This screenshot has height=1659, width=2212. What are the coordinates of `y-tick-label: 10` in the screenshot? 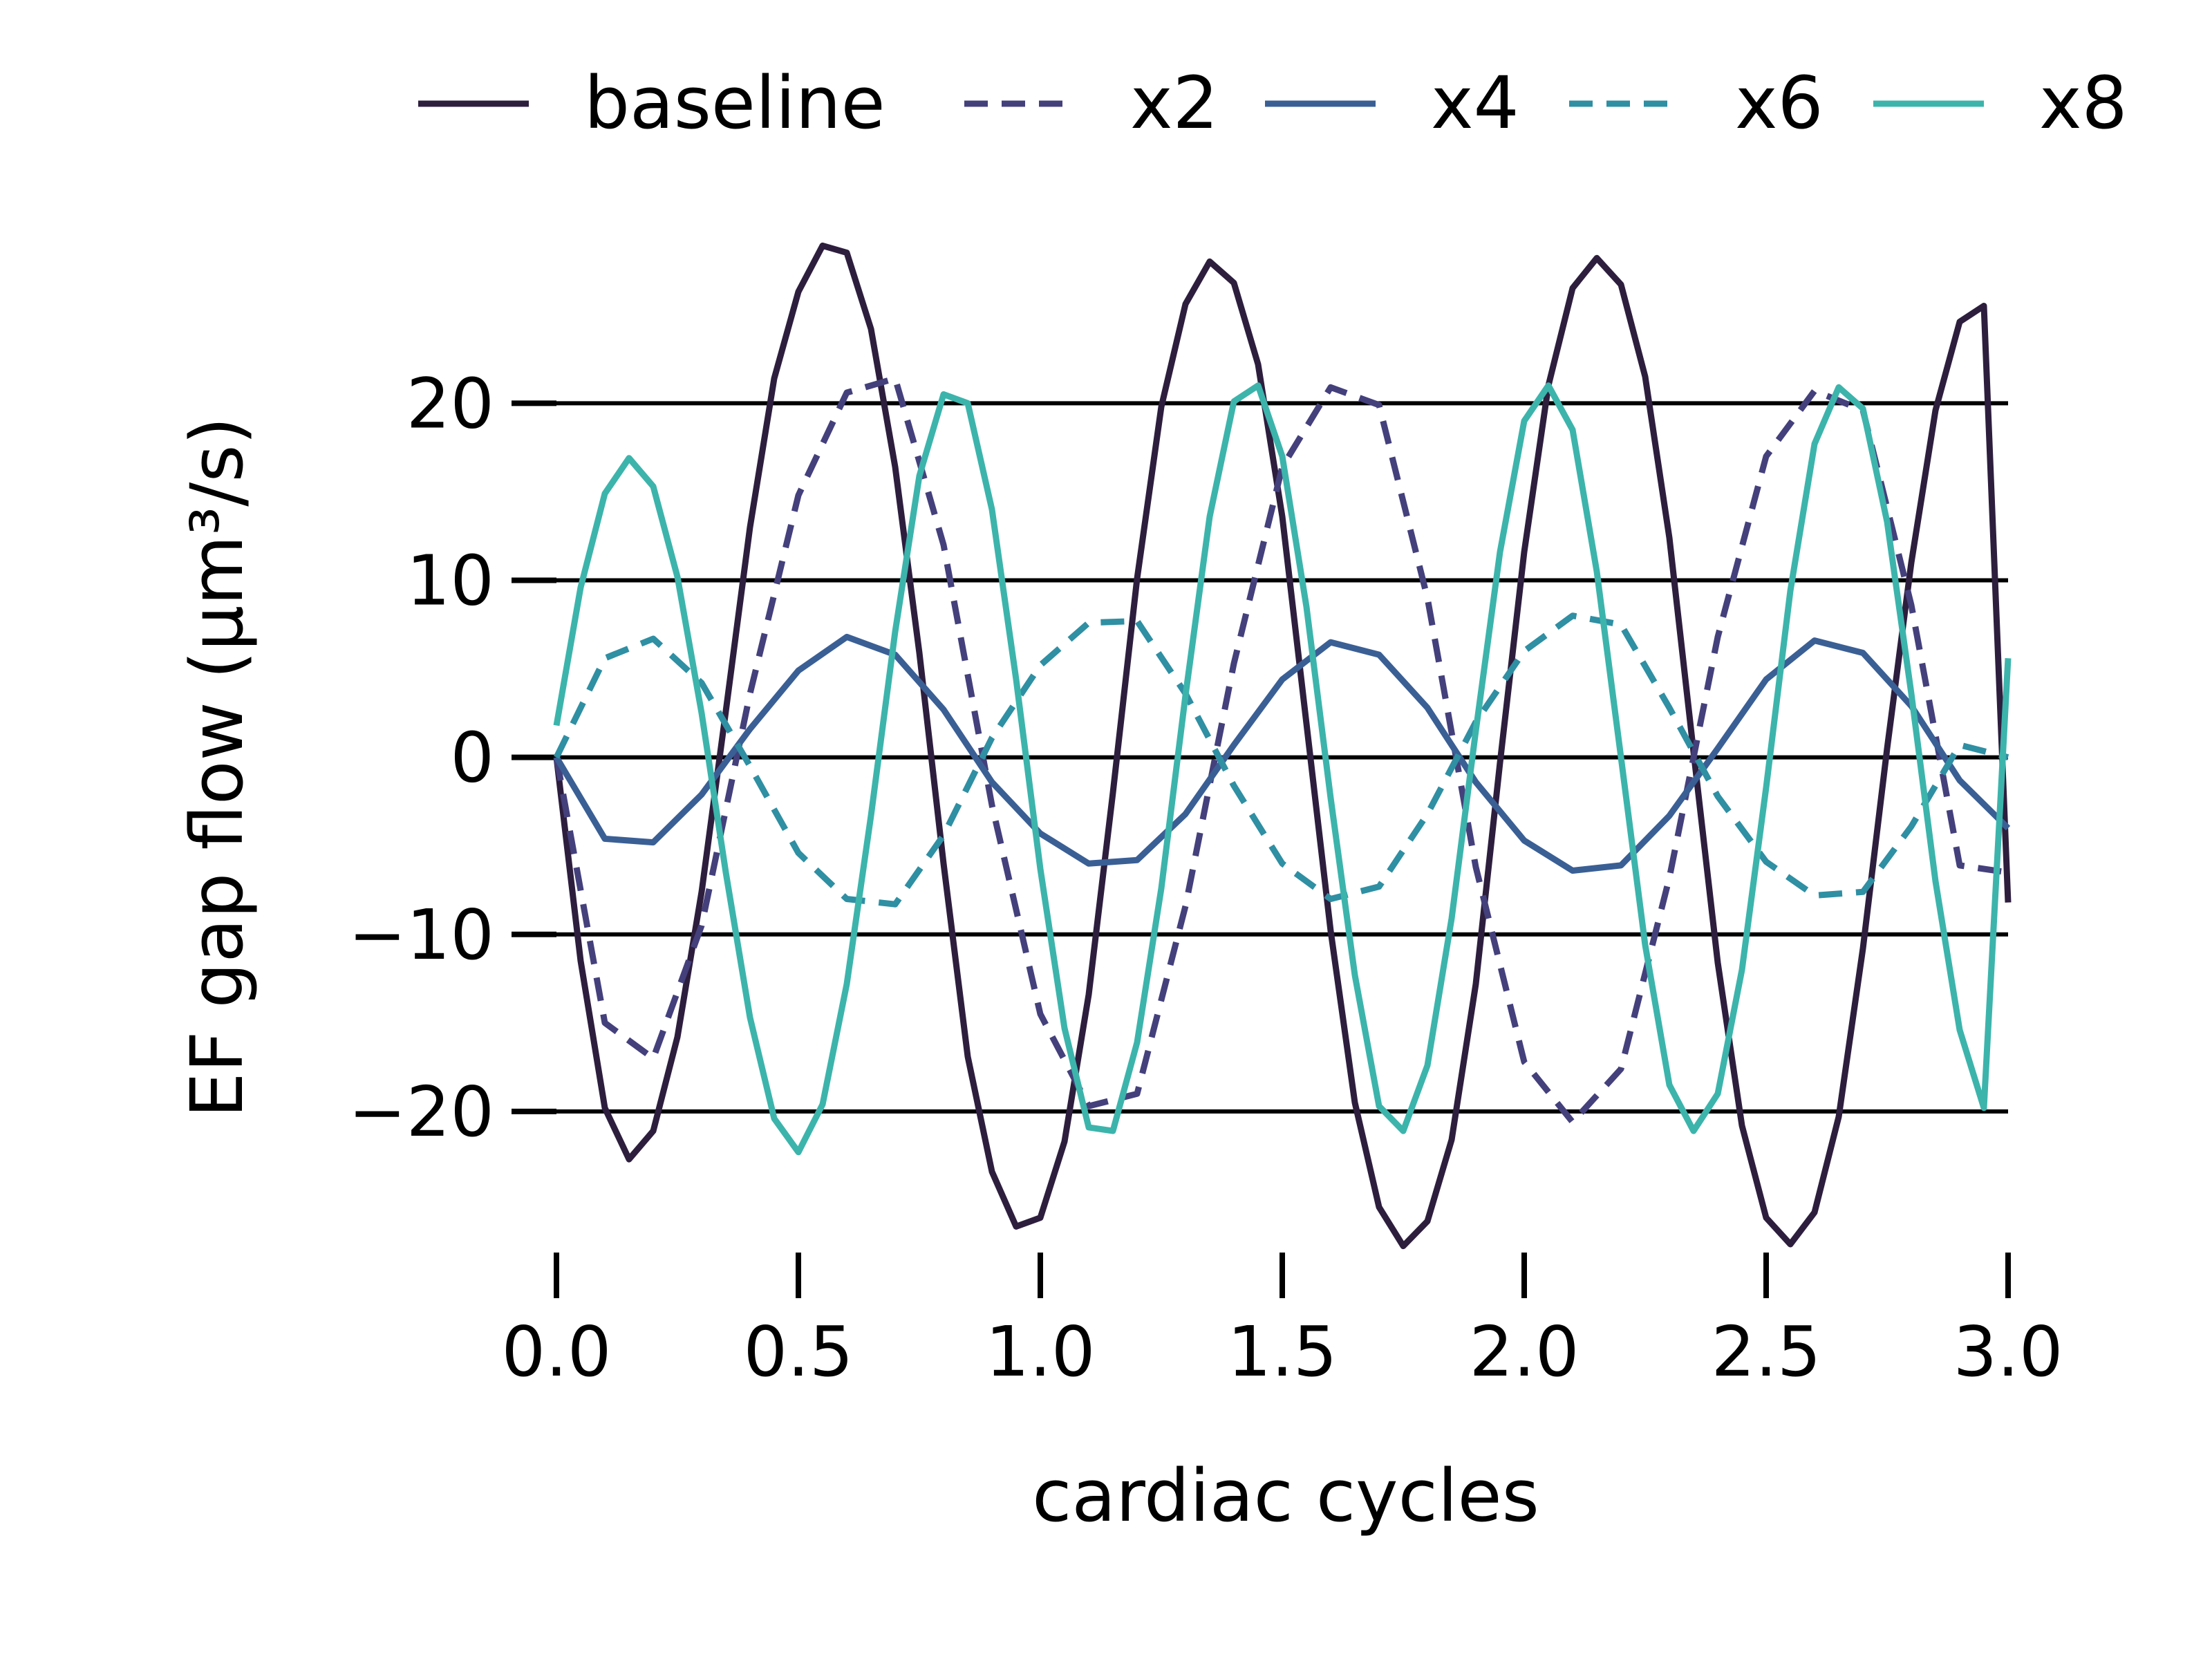 It's located at (450, 581).